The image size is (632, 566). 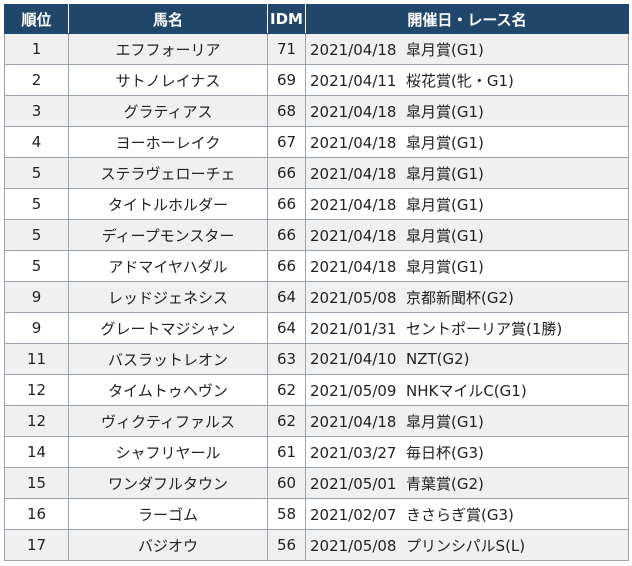 I want to click on horse-name-cell: シャフリヤール, so click(x=168, y=452).